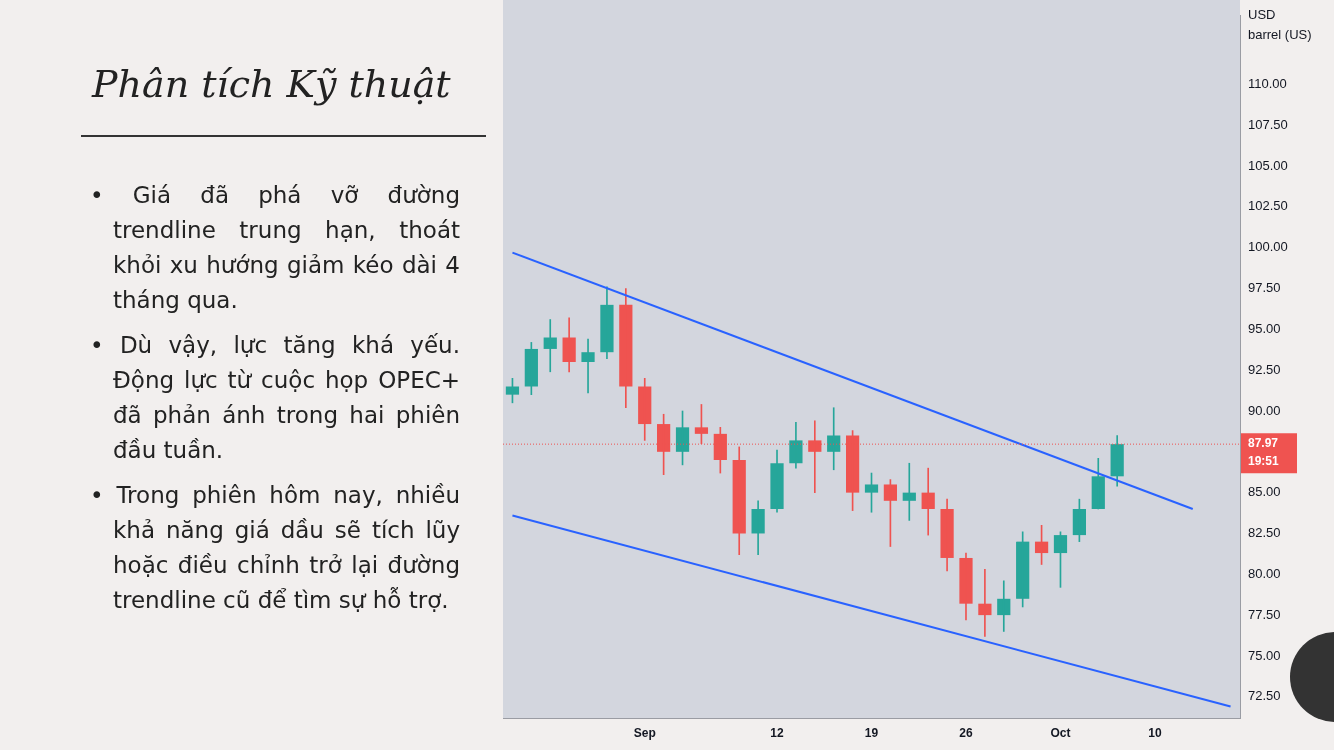 Image resolution: width=1334 pixels, height=750 pixels. What do you see at coordinates (275, 548) in the screenshot?
I see `text: • Trong phiên hôm nay, nhiều khả năng giá dầu sẽ tích lũy hoặc điều chỉnh trở lại đường trendline cũ để tìm sự hỗ trợ.` at bounding box center [275, 548].